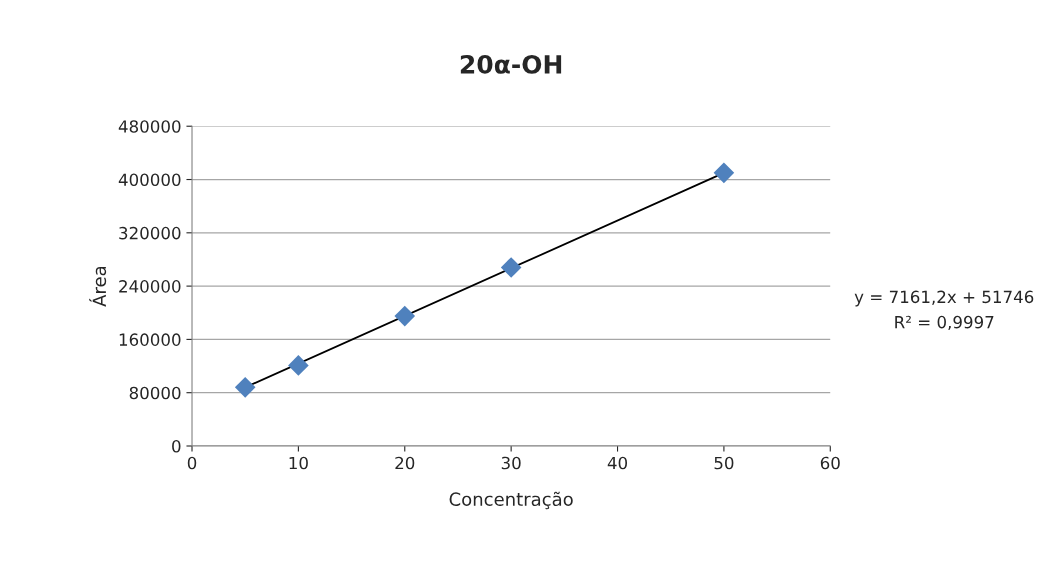  I want to click on y-tick-label: 160000, so click(150, 339).